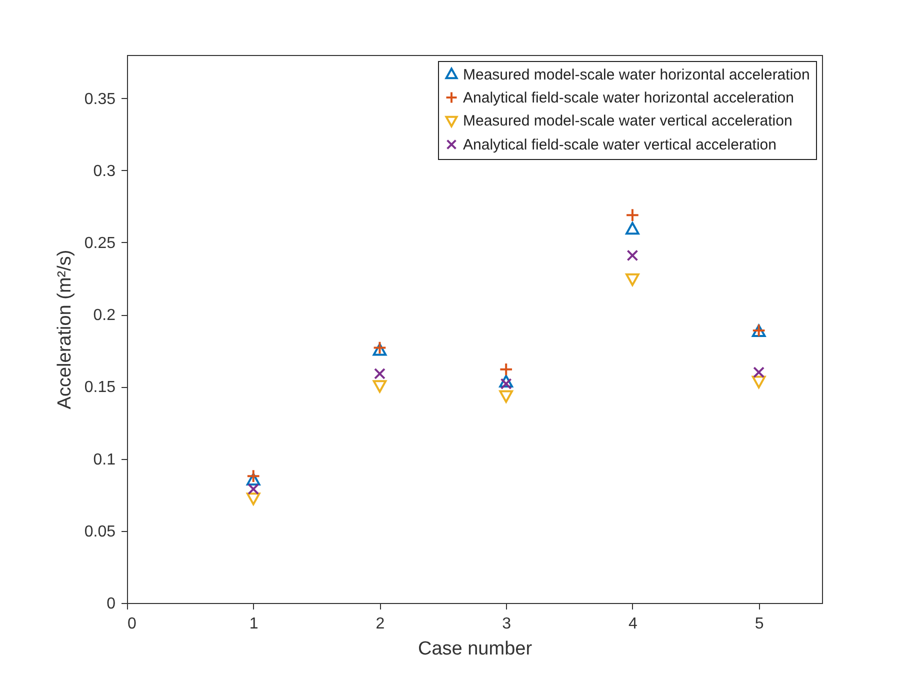  I want to click on y-tick-label: 0.25, so click(100, 243).